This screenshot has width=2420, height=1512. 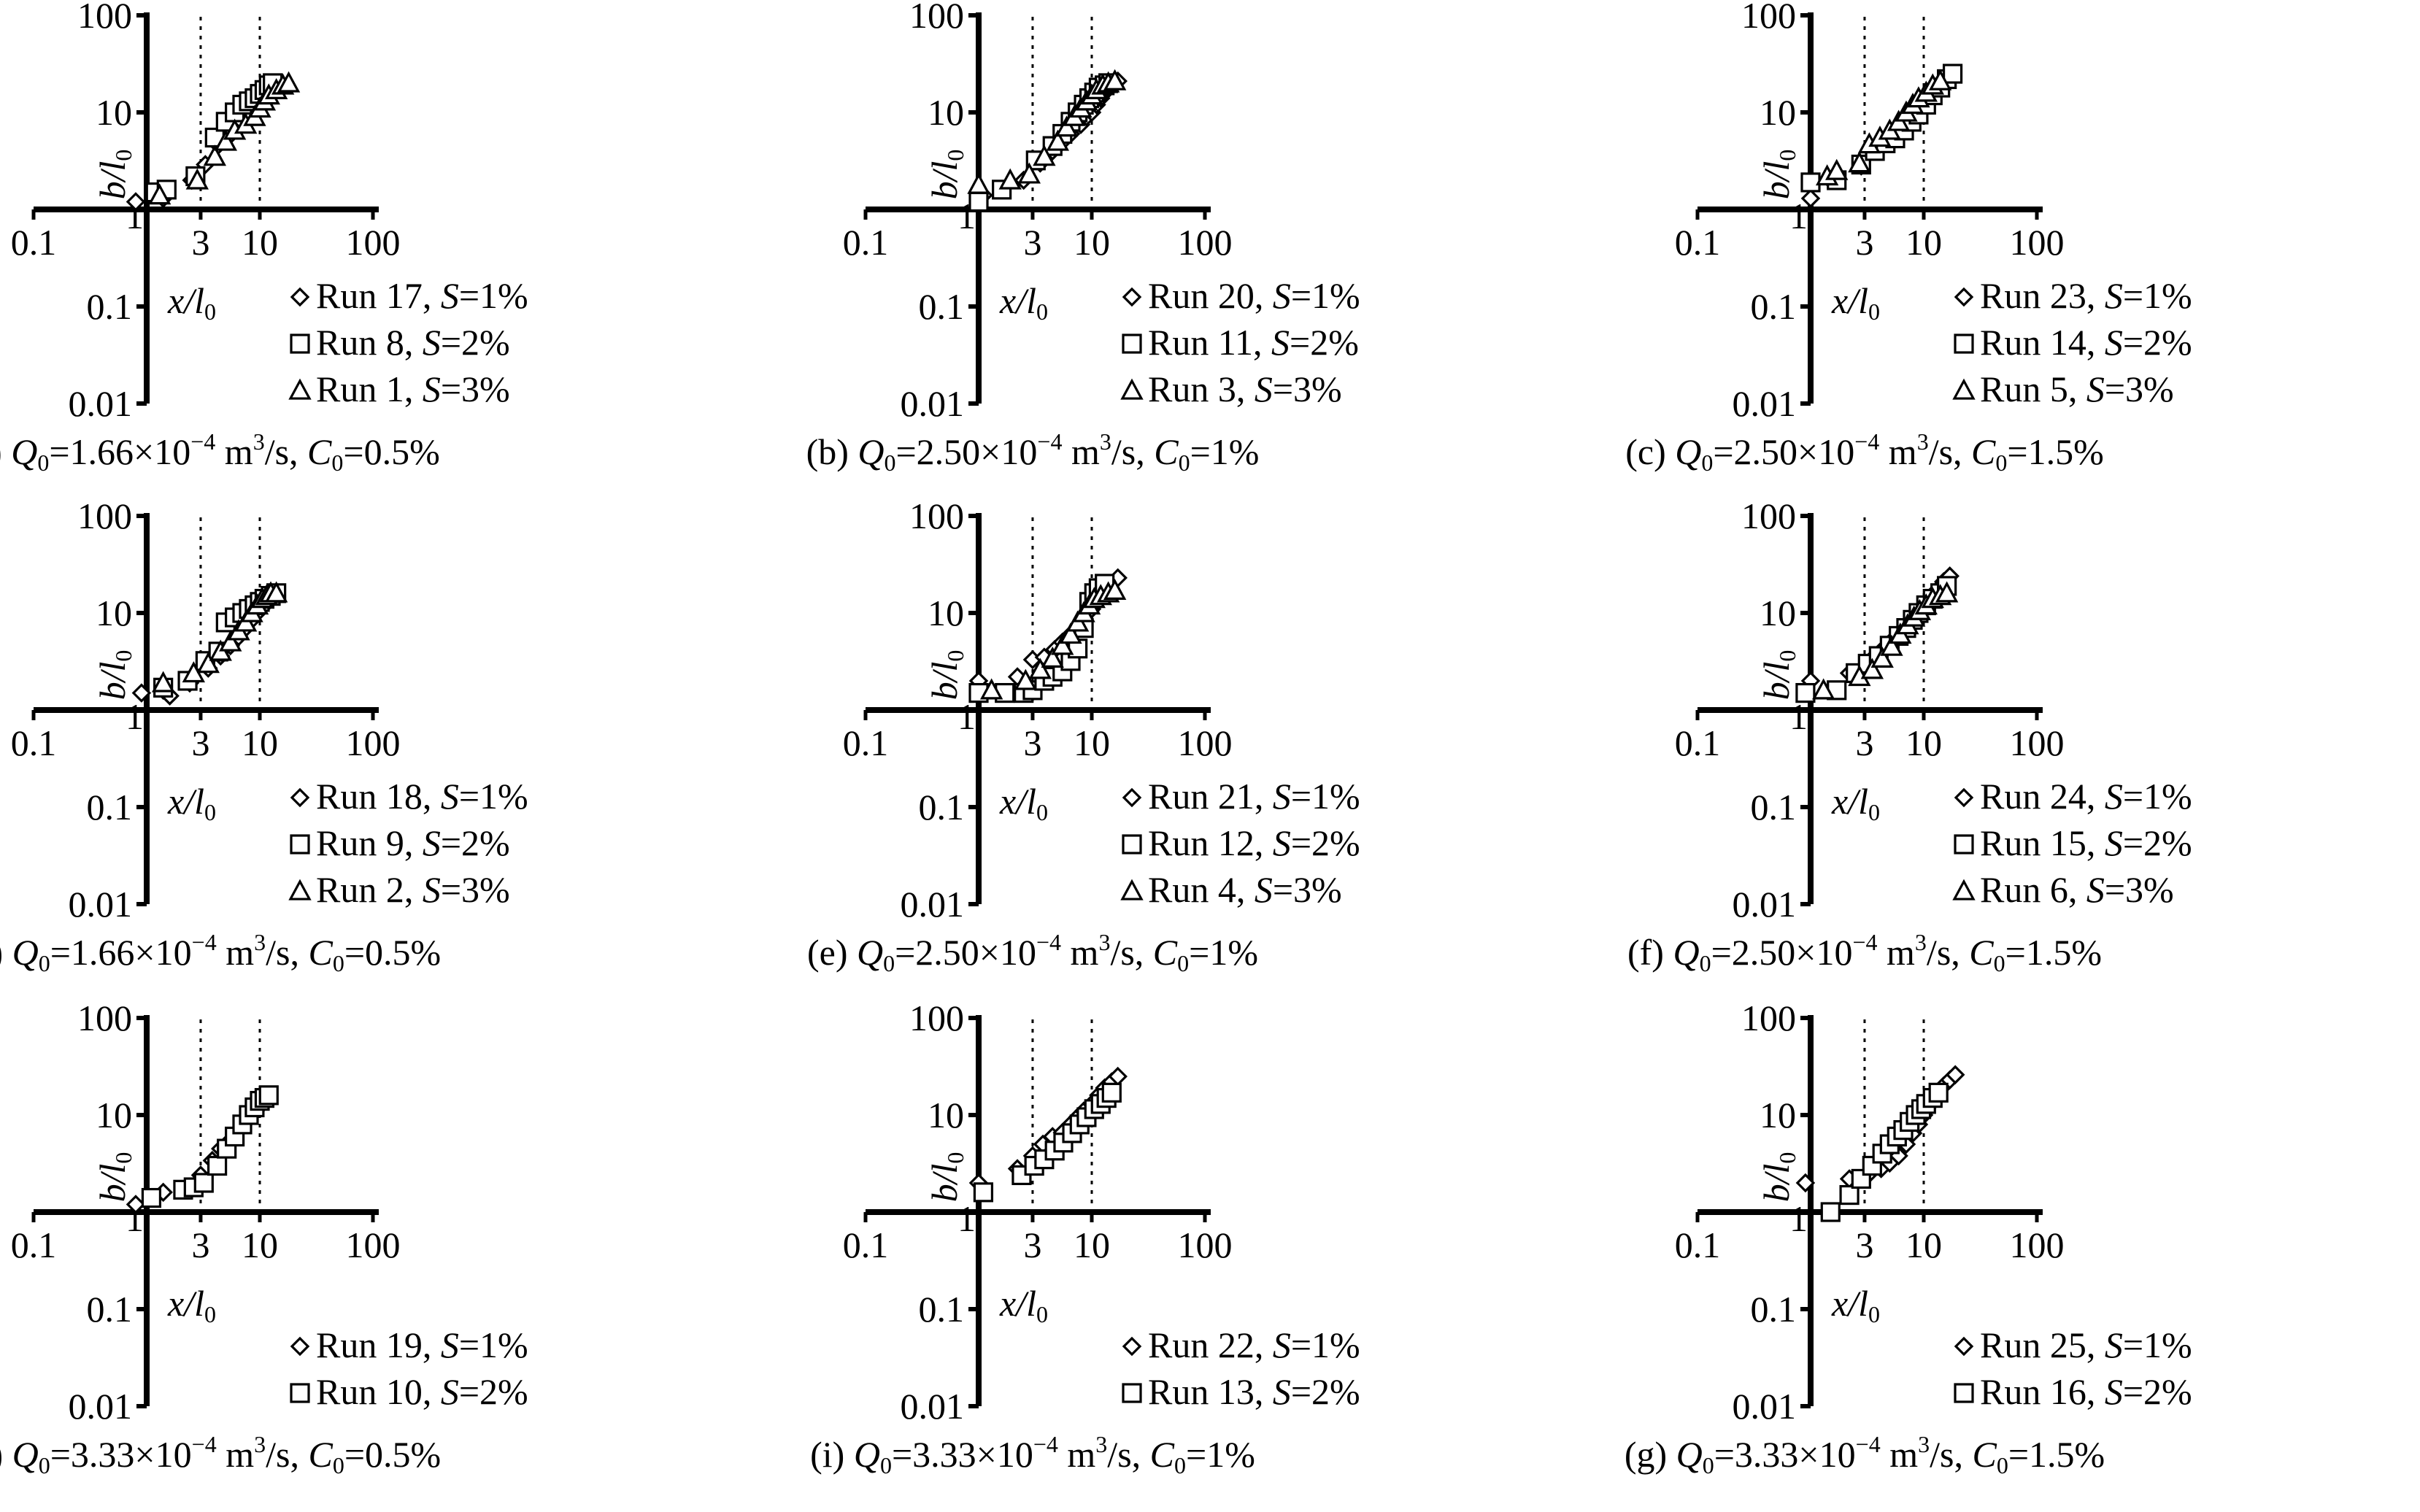 I want to click on legend-entry: Run 15, S=2%, so click(x=2086, y=843).